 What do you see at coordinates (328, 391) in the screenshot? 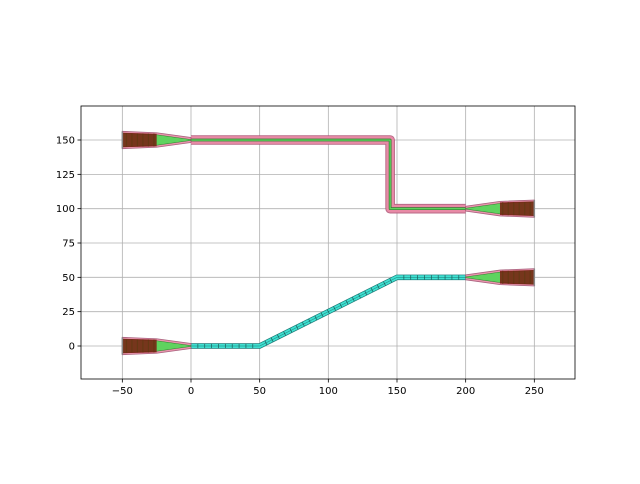
I see `x-tick-label: 100` at bounding box center [328, 391].